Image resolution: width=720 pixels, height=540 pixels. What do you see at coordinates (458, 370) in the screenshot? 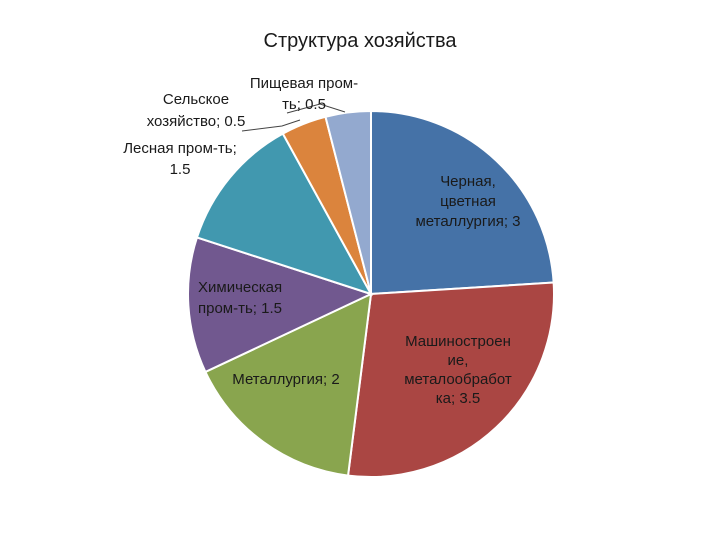
I see `slice-data-label: Машиностроен ие, металообработ ка; 3.5` at bounding box center [458, 370].